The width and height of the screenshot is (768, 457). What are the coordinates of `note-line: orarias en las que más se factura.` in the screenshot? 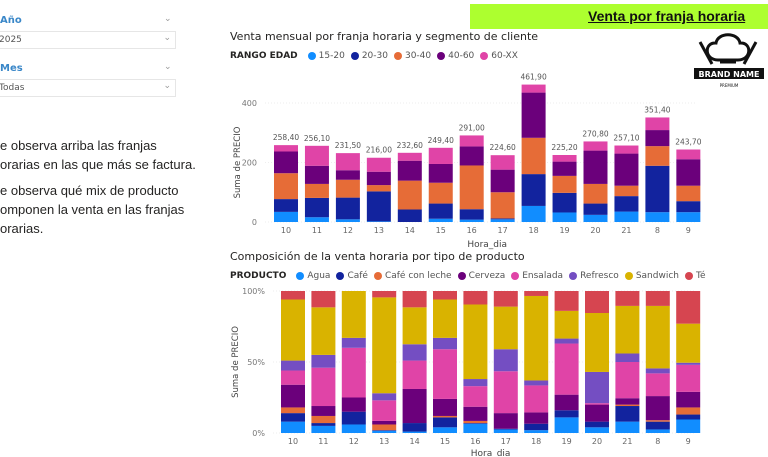 It's located at (98, 164).